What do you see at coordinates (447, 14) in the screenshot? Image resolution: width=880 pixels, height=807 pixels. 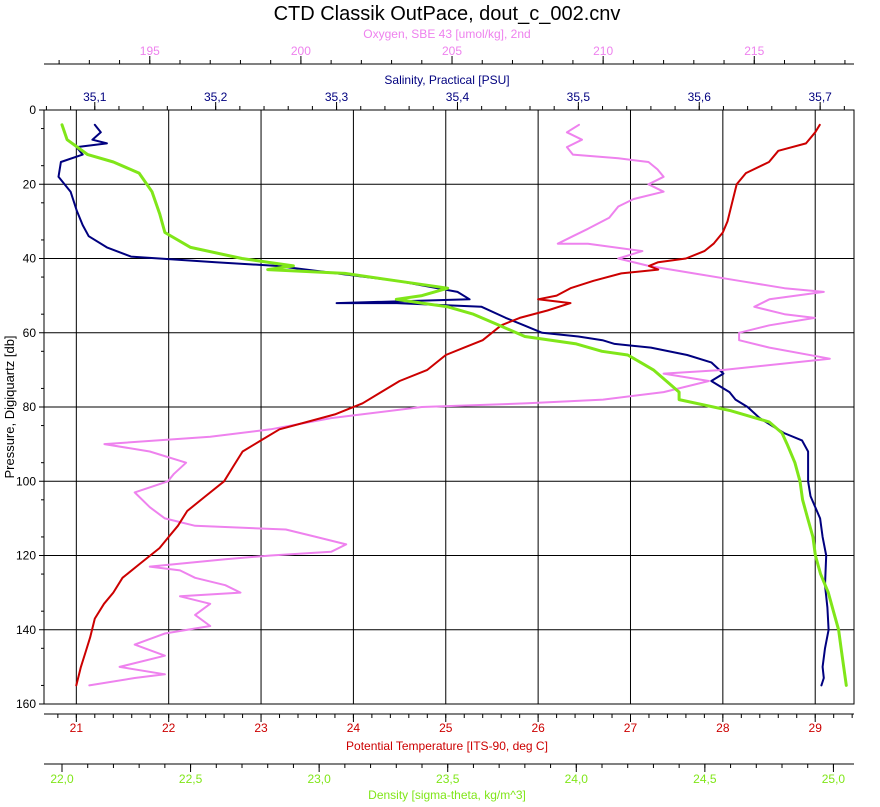 I see `chart-title: CTD Classik OutPace, dout_c_002.cnv` at bounding box center [447, 14].